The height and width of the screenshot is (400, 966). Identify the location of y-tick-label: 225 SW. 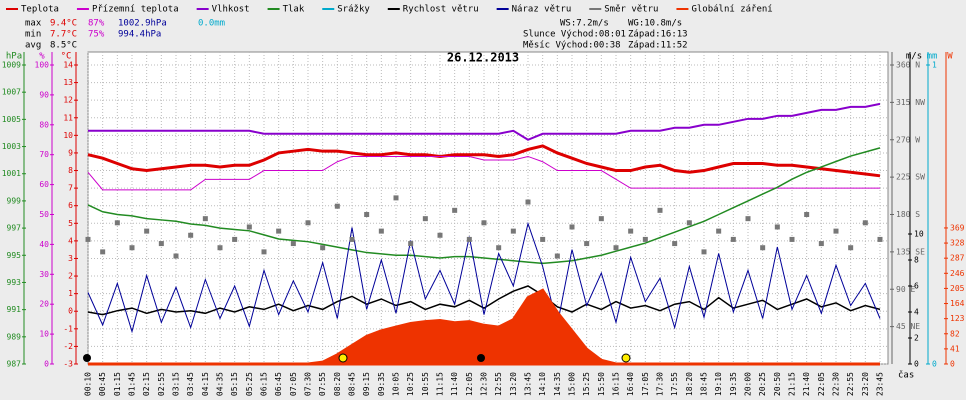
(910, 177).